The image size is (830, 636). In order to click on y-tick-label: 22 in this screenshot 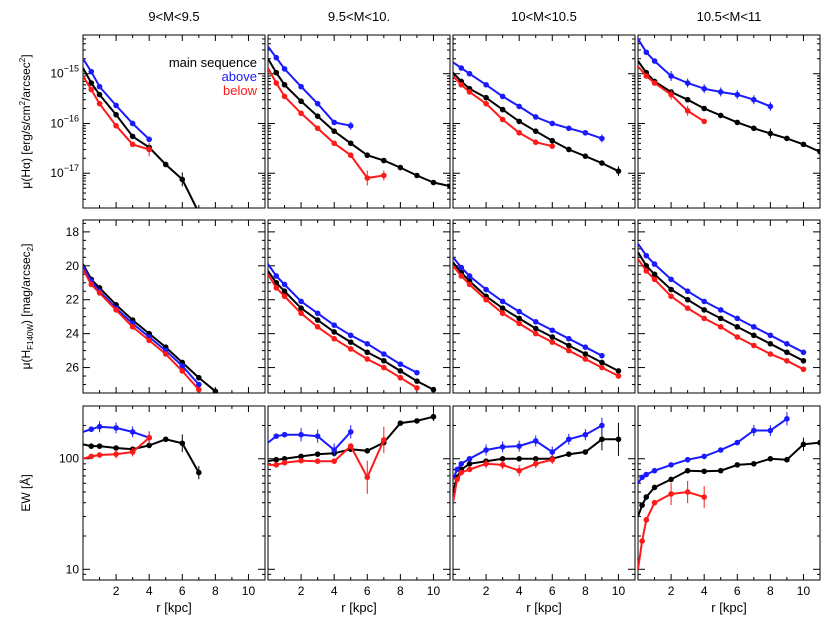, I will do `click(73, 300)`.